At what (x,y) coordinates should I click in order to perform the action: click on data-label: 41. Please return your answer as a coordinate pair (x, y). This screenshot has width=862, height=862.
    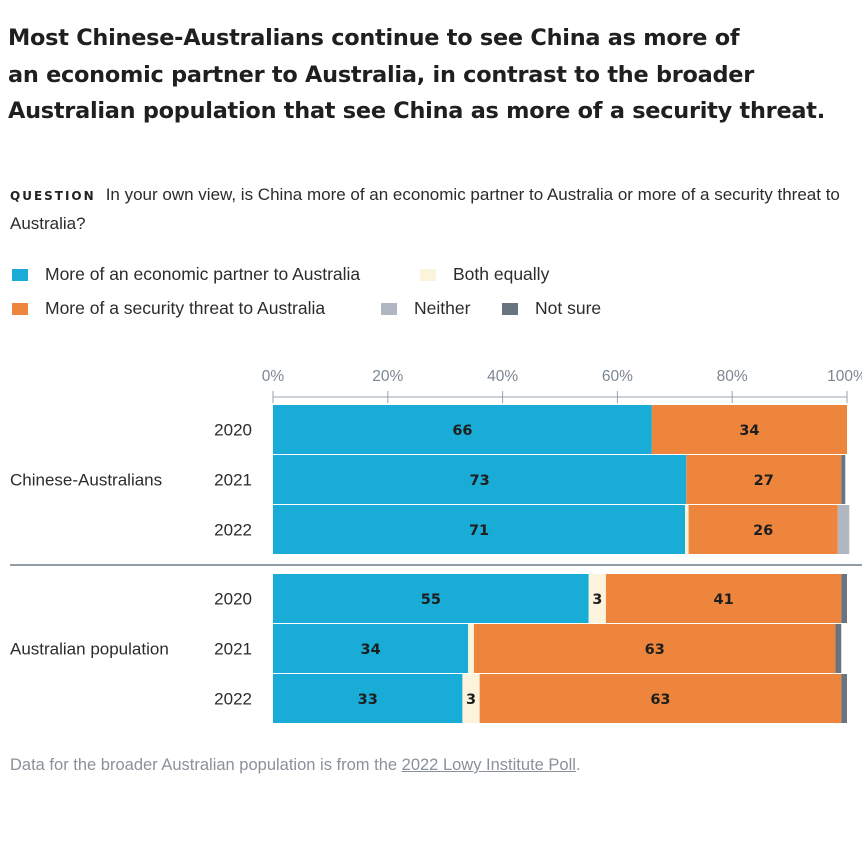
    Looking at the image, I should click on (723, 600).